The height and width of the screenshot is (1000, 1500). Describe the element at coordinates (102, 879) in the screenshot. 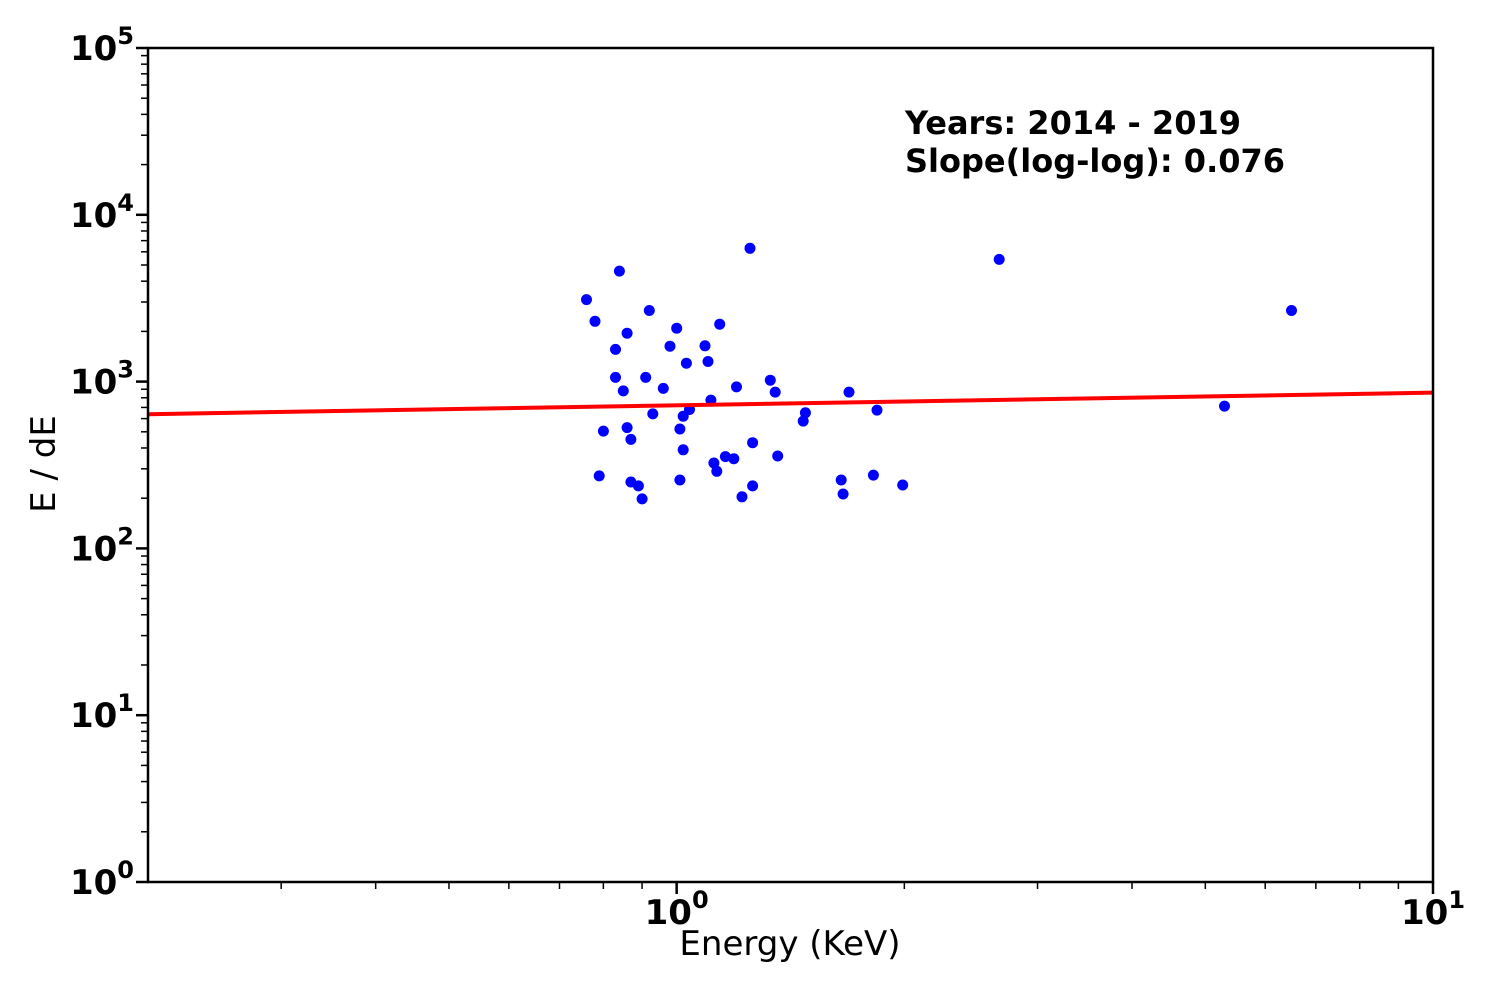

I see `y-tick-label: 100` at that location.